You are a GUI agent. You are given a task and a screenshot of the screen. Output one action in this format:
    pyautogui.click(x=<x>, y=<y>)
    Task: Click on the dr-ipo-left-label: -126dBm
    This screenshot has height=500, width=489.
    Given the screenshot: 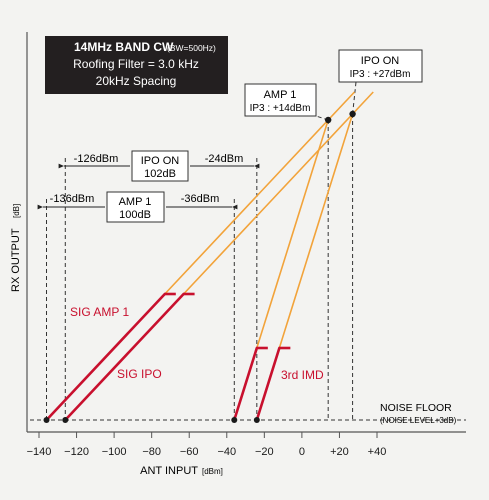 What is the action you would take?
    pyautogui.click(x=96, y=159)
    